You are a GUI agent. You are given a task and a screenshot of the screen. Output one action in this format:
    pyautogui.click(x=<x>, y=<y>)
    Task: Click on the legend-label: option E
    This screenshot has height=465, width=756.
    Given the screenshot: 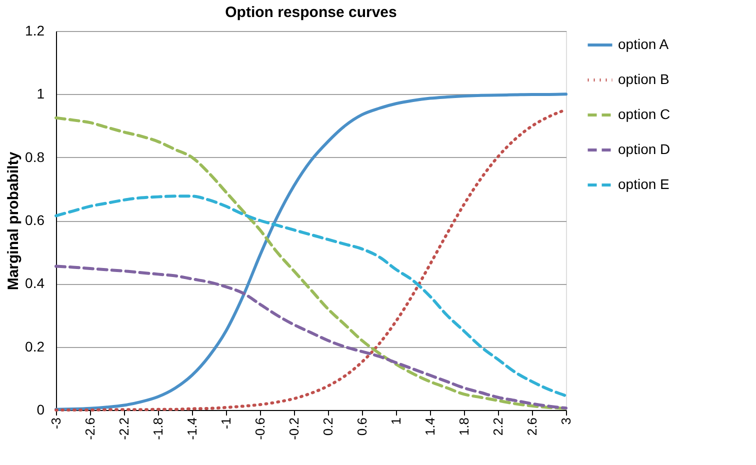 What is the action you would take?
    pyautogui.click(x=644, y=184)
    